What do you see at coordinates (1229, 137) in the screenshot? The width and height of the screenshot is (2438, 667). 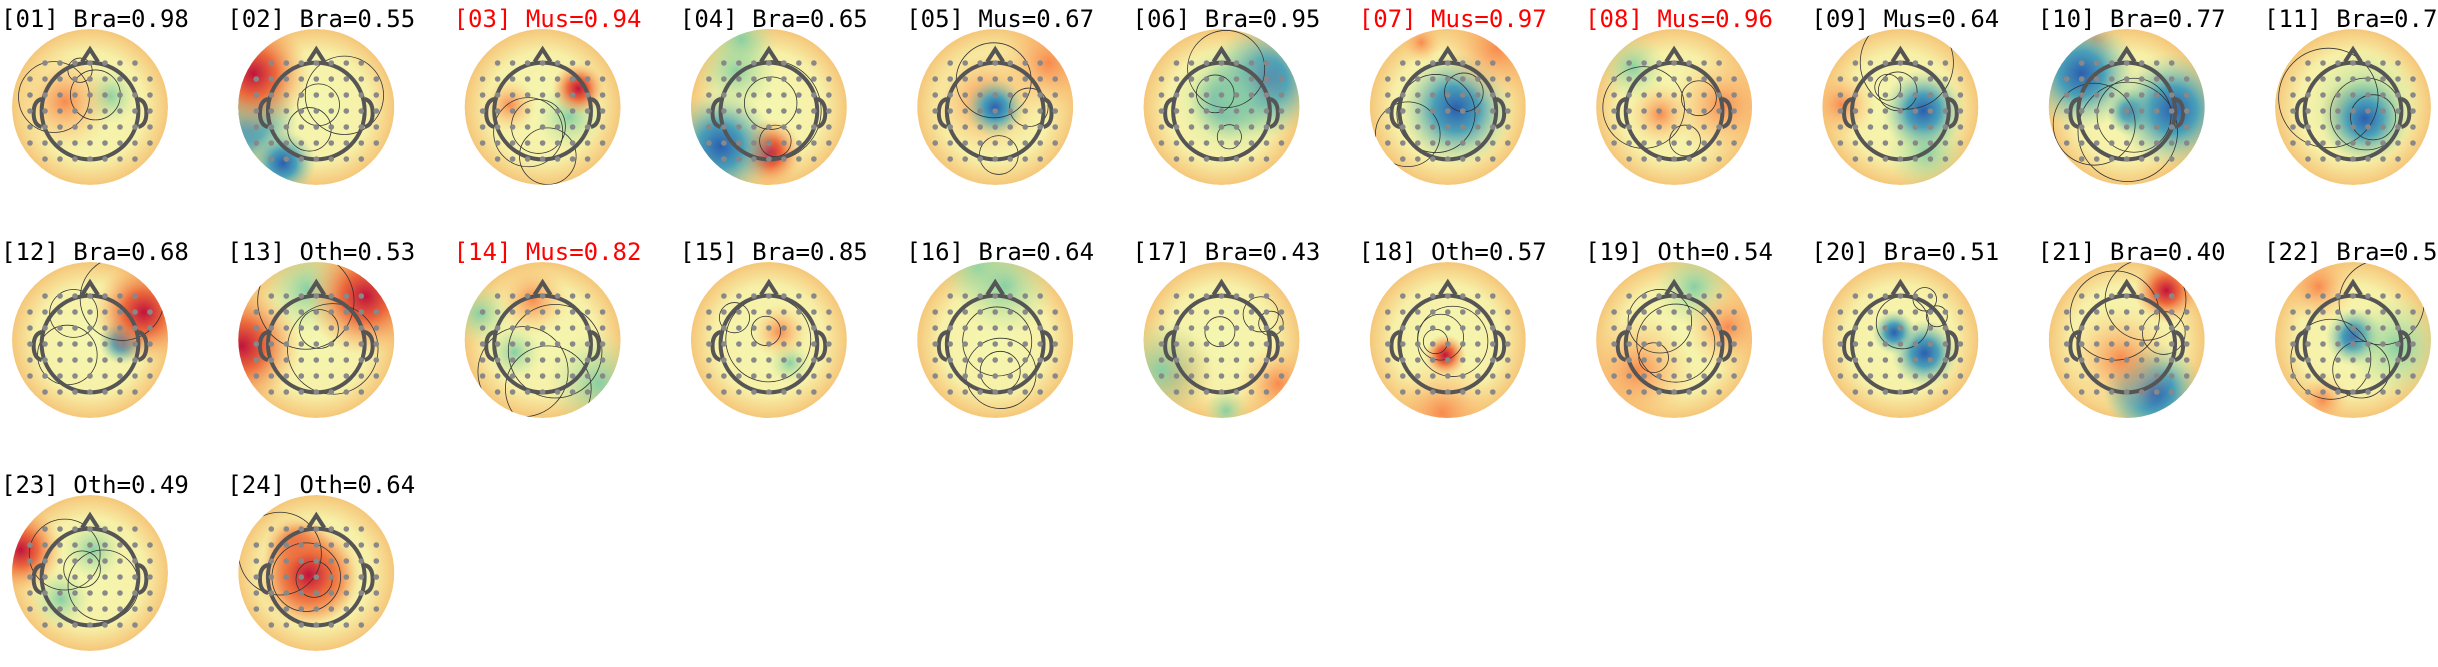 I see `contour-line` at bounding box center [1229, 137].